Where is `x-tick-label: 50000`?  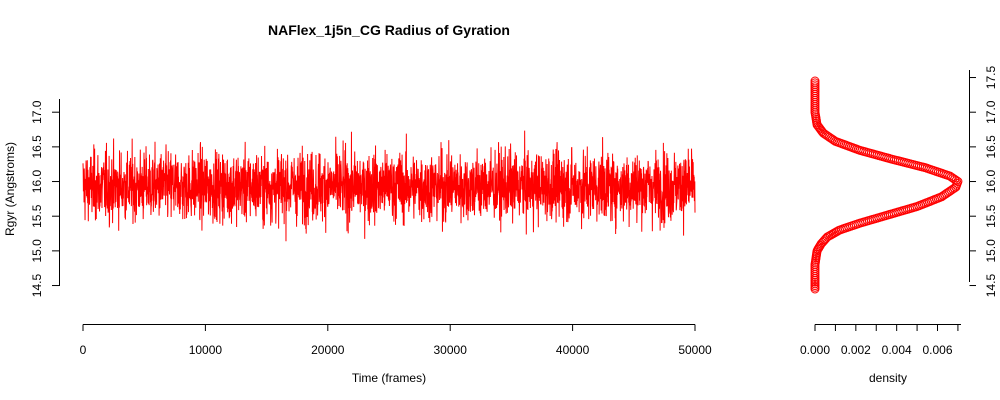
x-tick-label: 50000 is located at coordinates (695, 350).